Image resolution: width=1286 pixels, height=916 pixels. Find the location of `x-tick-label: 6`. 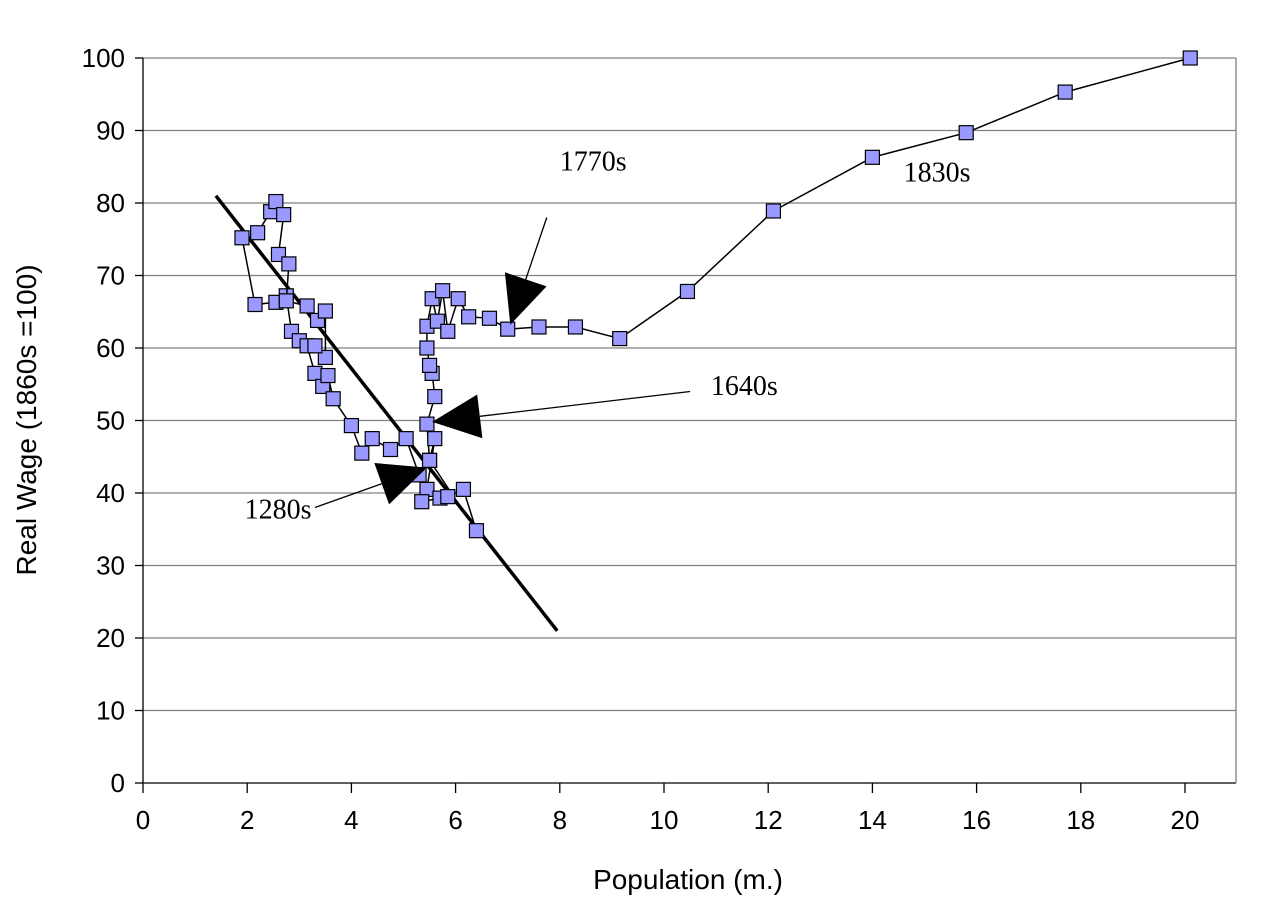

x-tick-label: 6 is located at coordinates (455, 820).